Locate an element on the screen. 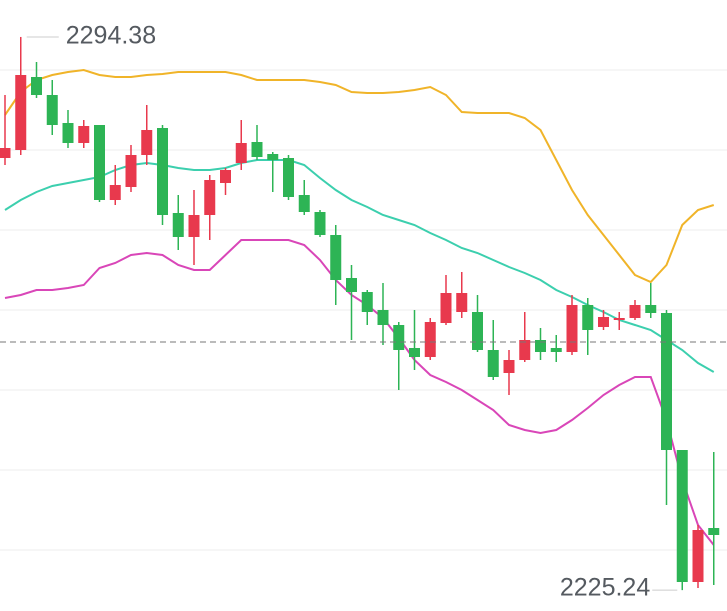  annotation-label: 2294.38 is located at coordinates (111, 36).